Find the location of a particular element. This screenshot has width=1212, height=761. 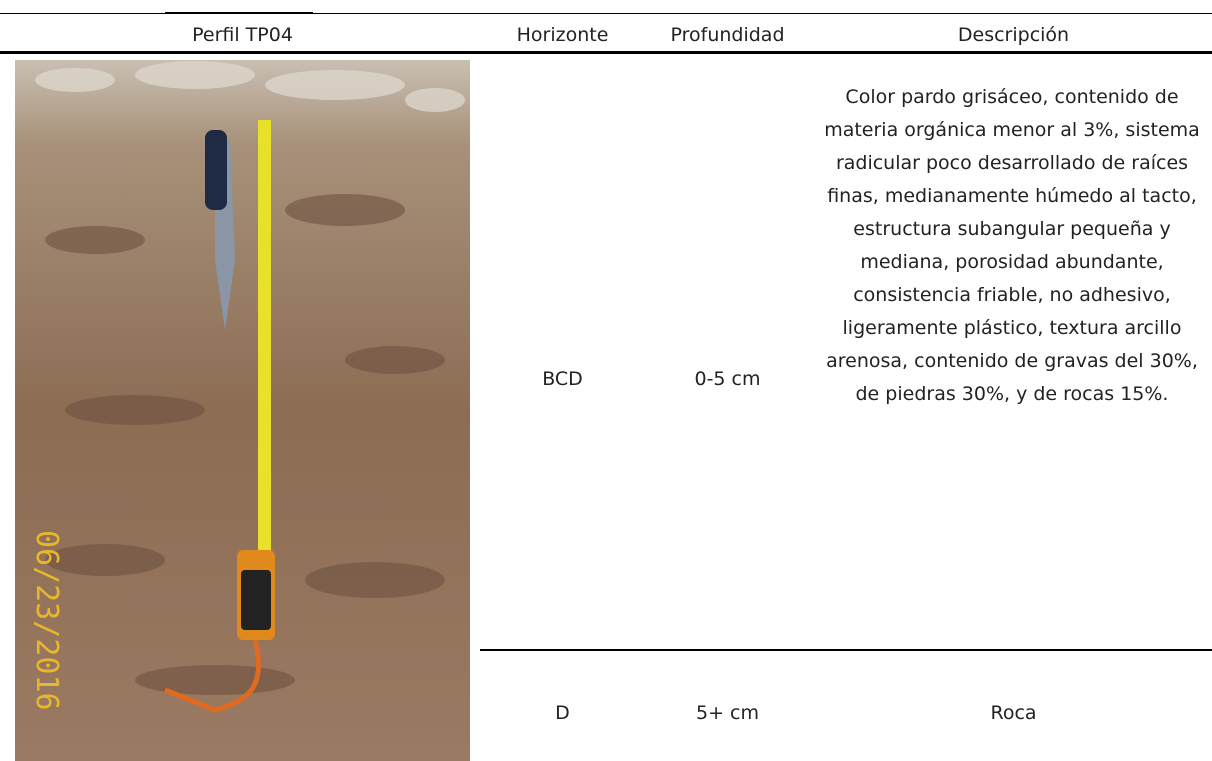

header-rule is located at coordinates (606, 52).